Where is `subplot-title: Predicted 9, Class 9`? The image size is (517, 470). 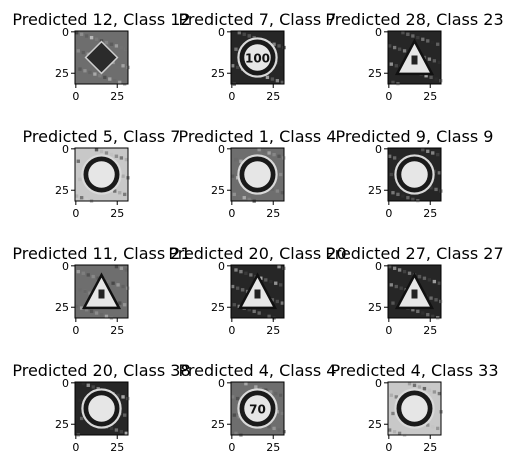
subplot-title: Predicted 9, Class 9 is located at coordinates (415, 136).